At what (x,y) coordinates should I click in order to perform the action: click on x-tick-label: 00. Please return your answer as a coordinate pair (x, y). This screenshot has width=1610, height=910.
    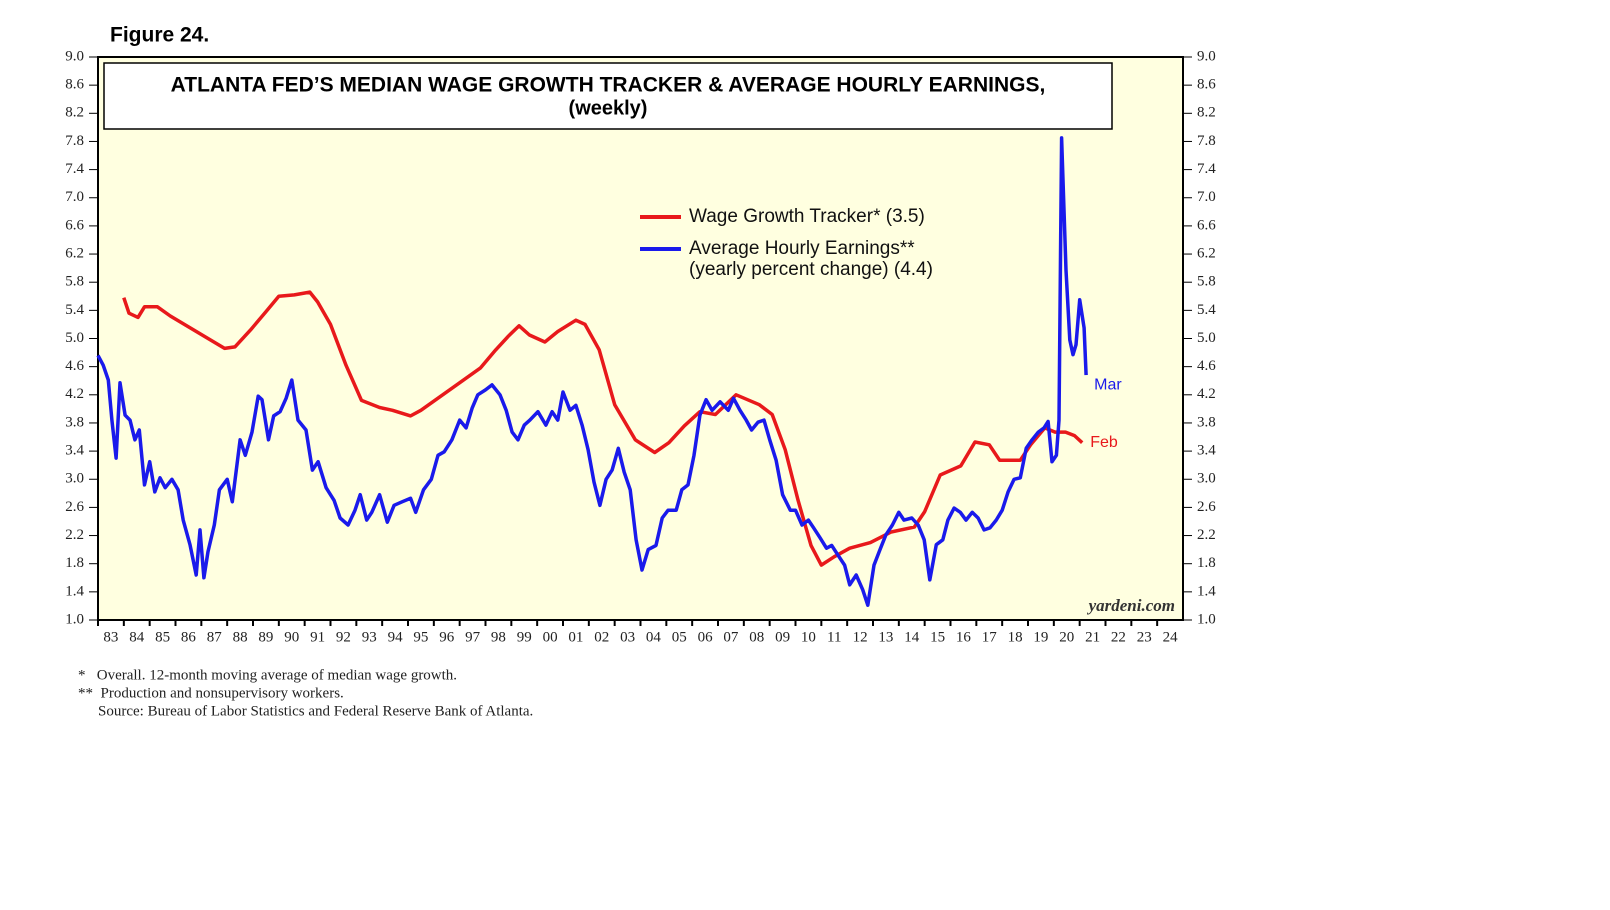
    Looking at the image, I should click on (550, 637).